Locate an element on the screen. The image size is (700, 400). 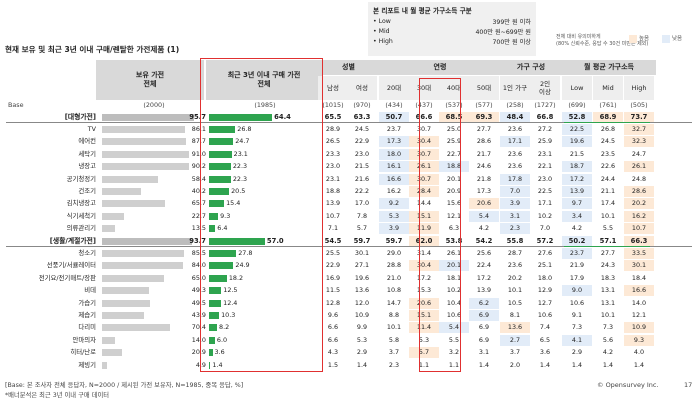
cell: 21.6 is located at coordinates (362, 178).